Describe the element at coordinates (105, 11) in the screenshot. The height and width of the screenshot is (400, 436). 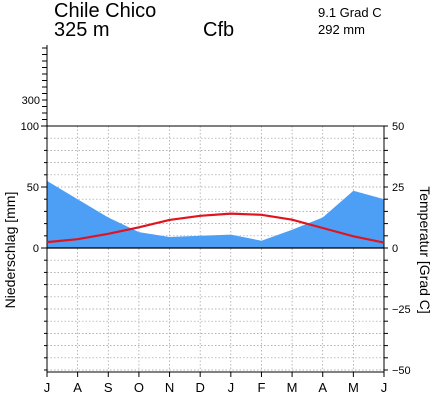
I see `station-name: Chile Chico` at that location.